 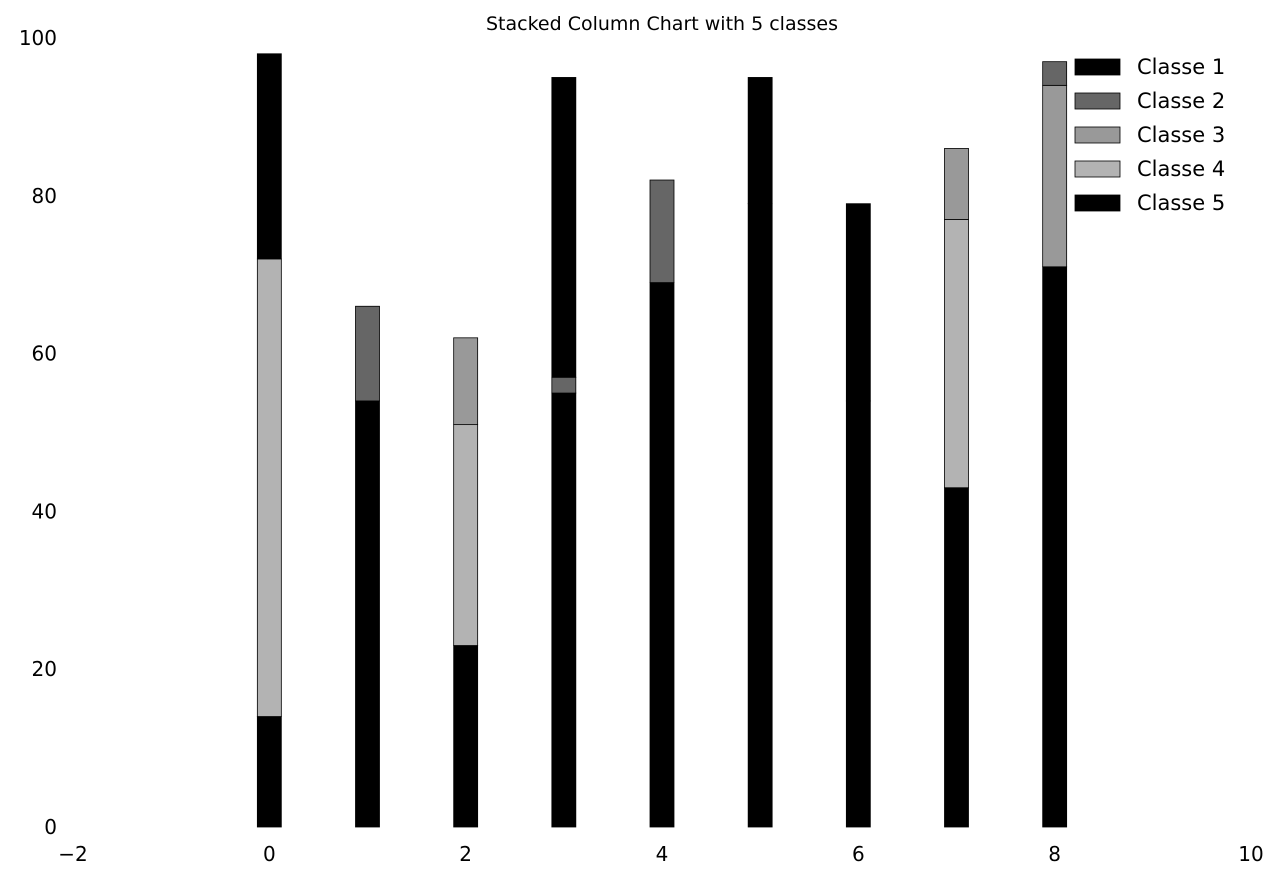 I want to click on bar-segment-classe-5-x1, so click(x=367, y=614).